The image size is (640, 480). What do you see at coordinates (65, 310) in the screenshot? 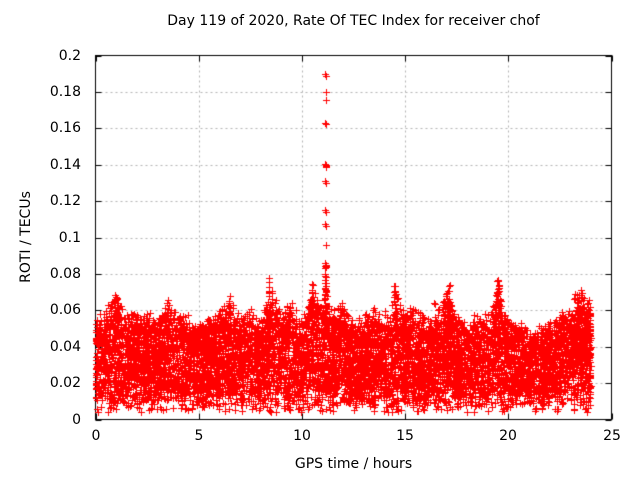
I see `y-tick-label: 0.06` at bounding box center [65, 310].